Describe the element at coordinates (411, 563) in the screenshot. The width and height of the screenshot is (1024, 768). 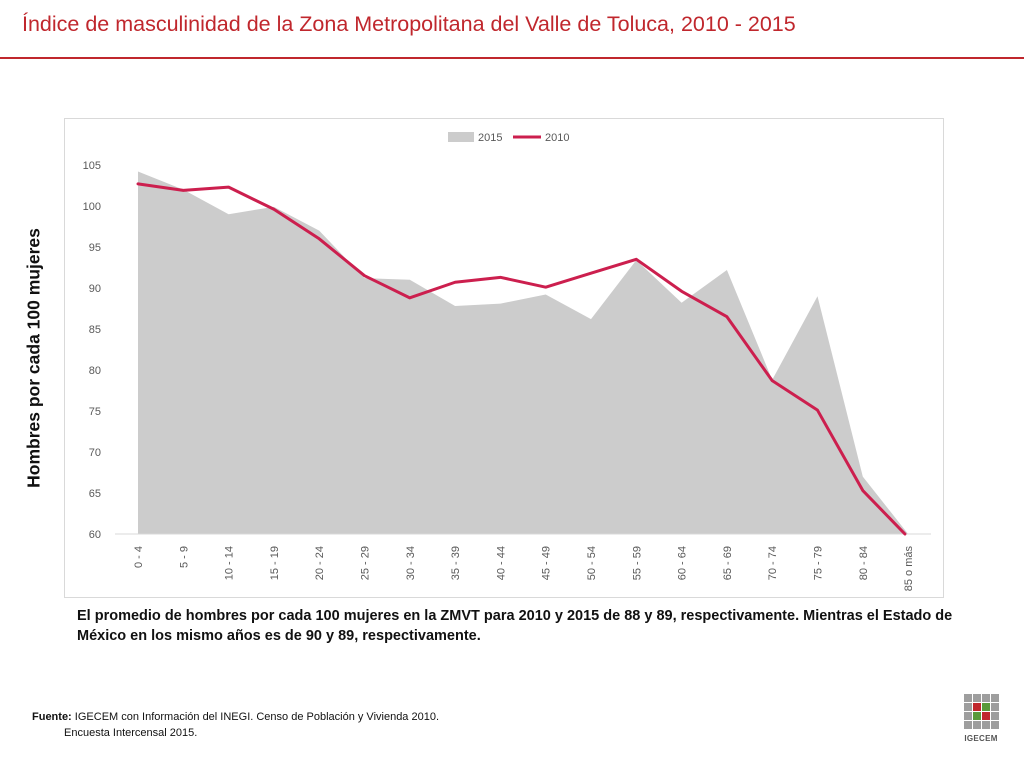
I see `x-tick-label: 30 - 34` at that location.